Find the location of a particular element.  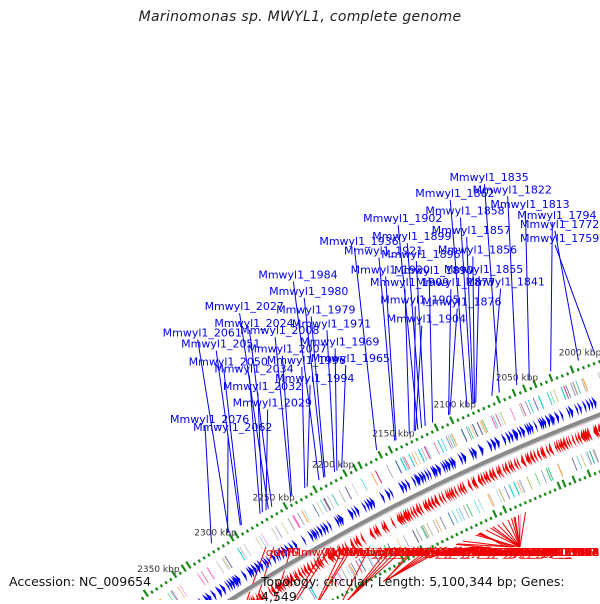

gene-label: Mmwyl1_1862 is located at coordinates (454, 193).